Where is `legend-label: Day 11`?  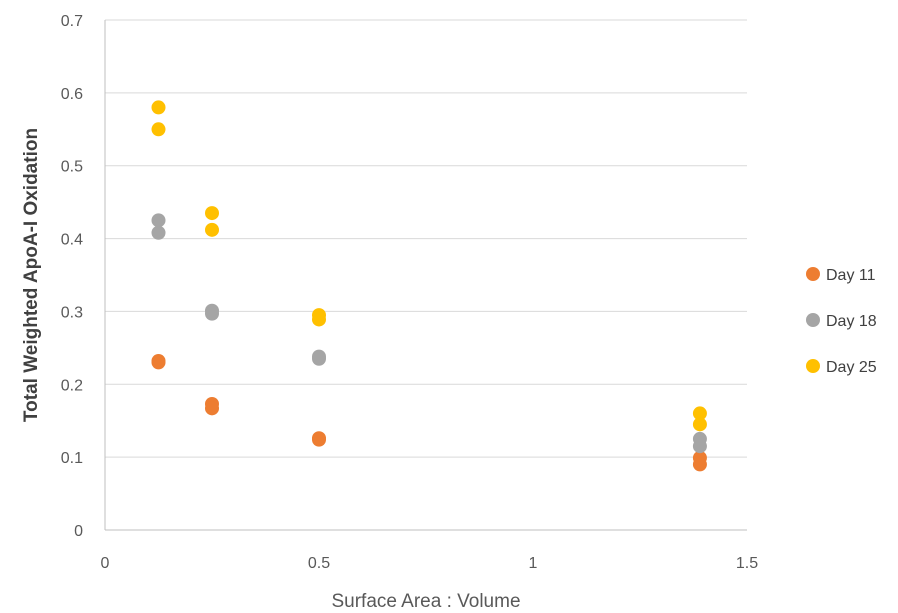 legend-label: Day 11 is located at coordinates (851, 275).